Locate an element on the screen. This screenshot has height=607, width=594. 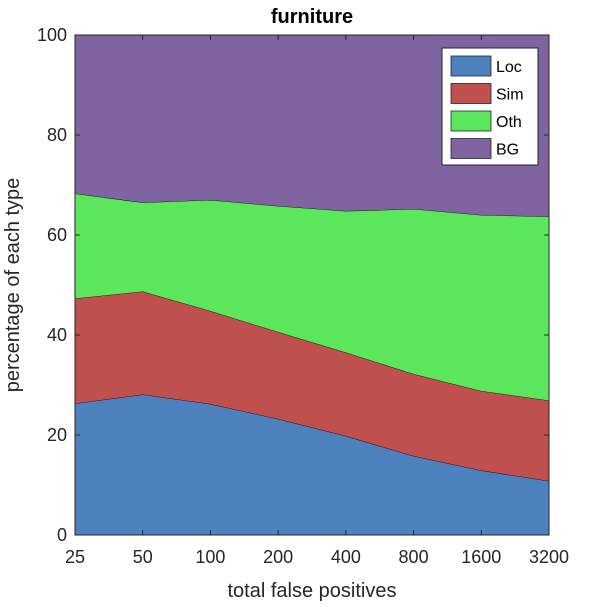
legend-swatch-loc is located at coordinates (471, 66).